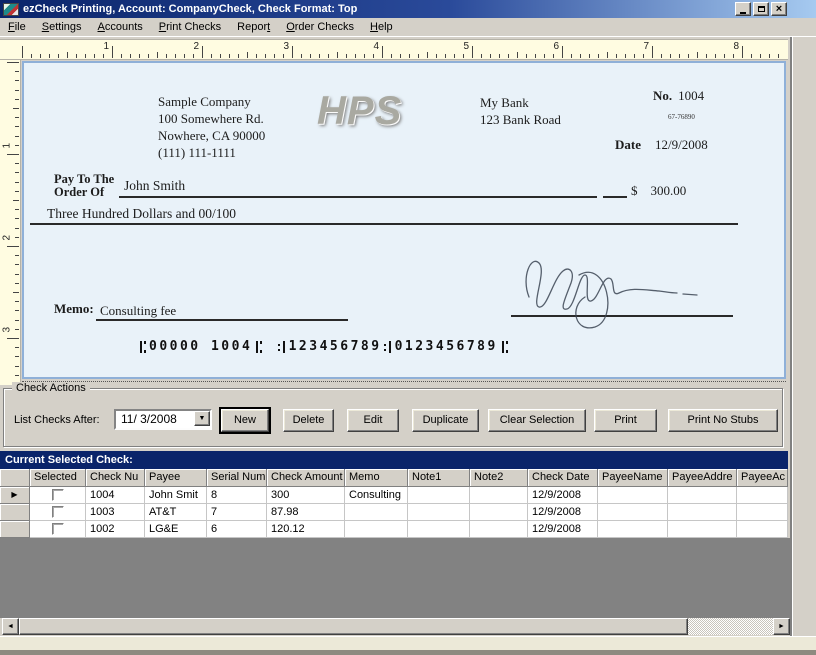 This screenshot has width=816, height=655. Describe the element at coordinates (633, 478) in the screenshot. I see `grid-column-header: PayeeName` at that location.